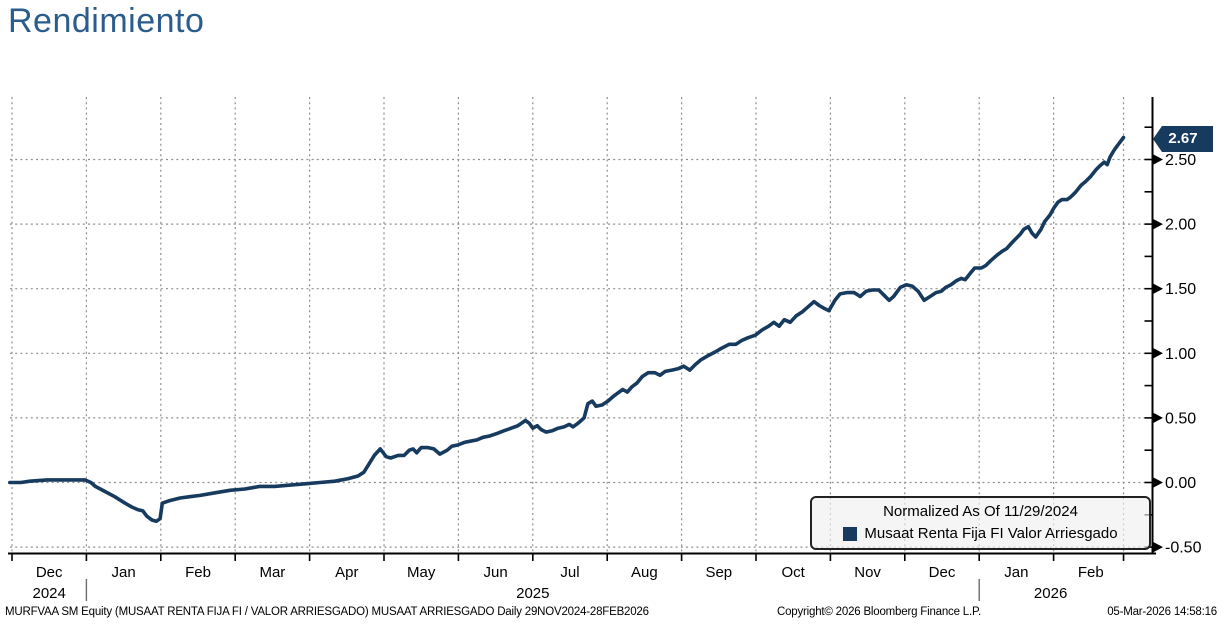  I want to click on legend-normalized-text: Normalized As Of 11/29/2024, so click(980, 511).